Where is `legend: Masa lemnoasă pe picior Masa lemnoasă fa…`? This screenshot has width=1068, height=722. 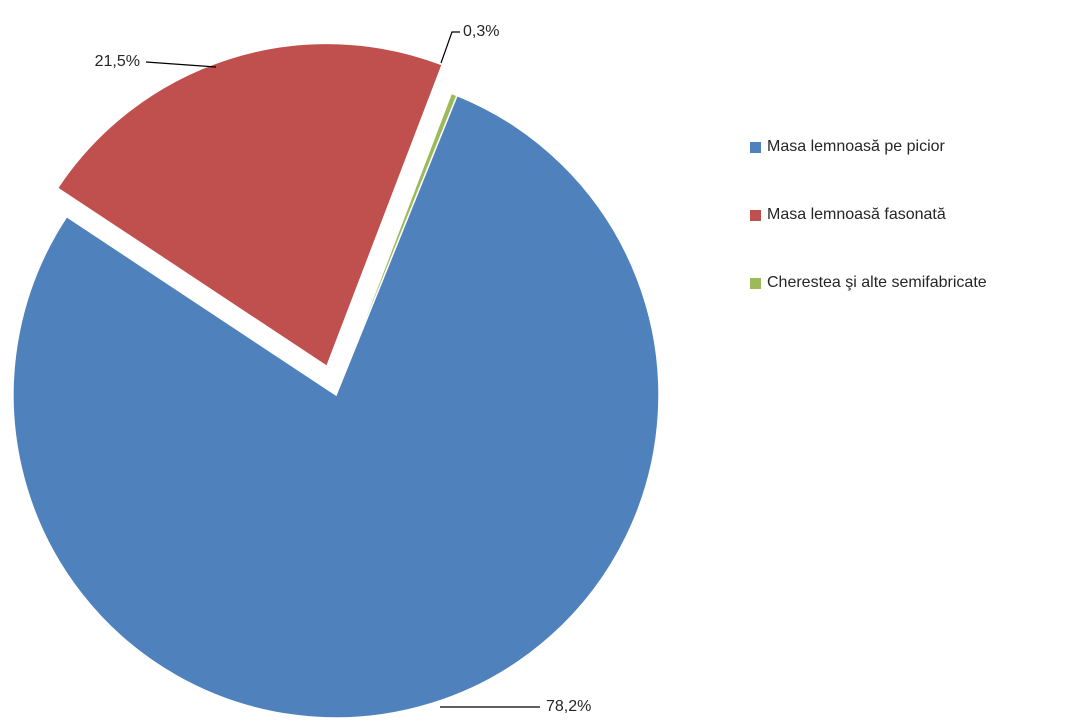 legend: Masa lemnoasă pe picior Masa lemnoasă fa… is located at coordinates (909, 237).